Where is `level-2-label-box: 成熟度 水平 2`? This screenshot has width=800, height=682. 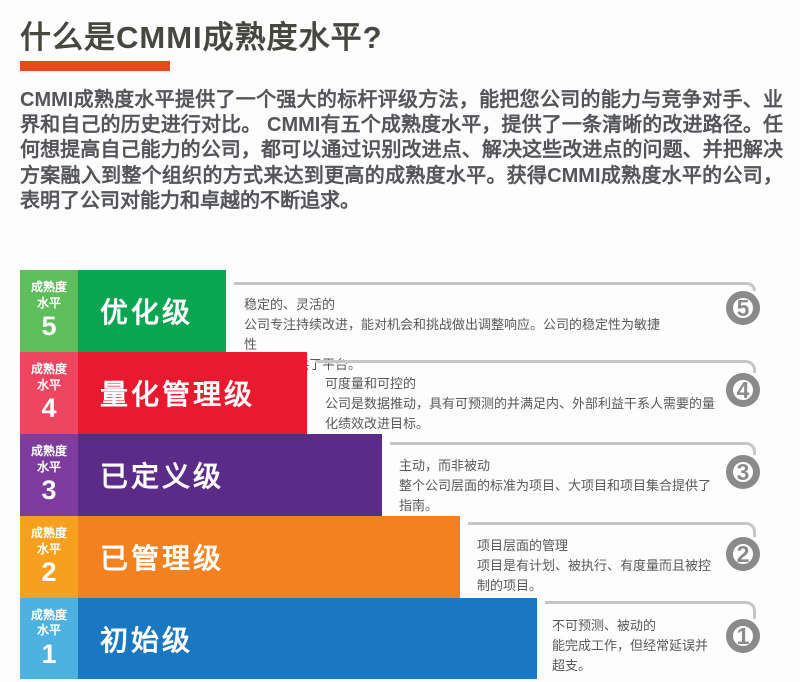 level-2-label-box: 成熟度 水平 2 is located at coordinates (49, 557).